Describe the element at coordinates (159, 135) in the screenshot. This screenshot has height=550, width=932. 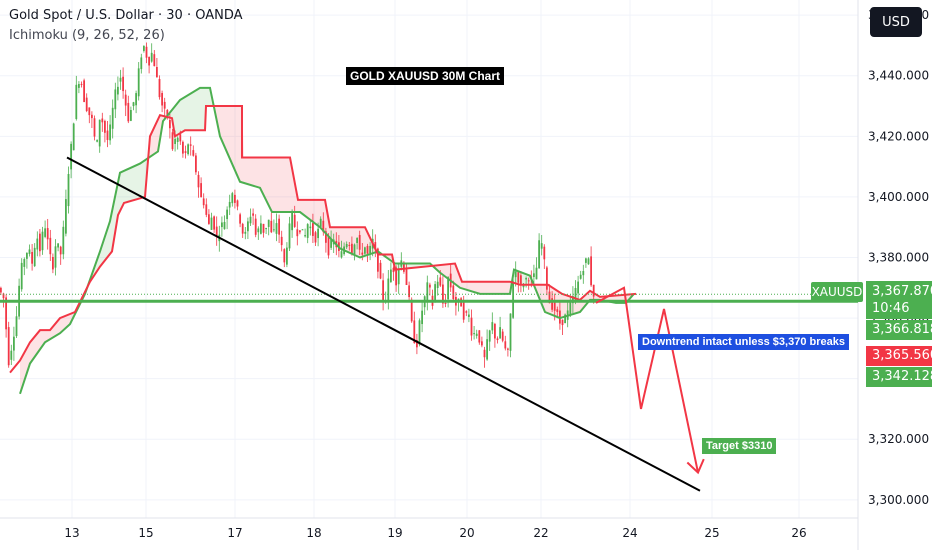
I see `cloud-bearish` at that location.